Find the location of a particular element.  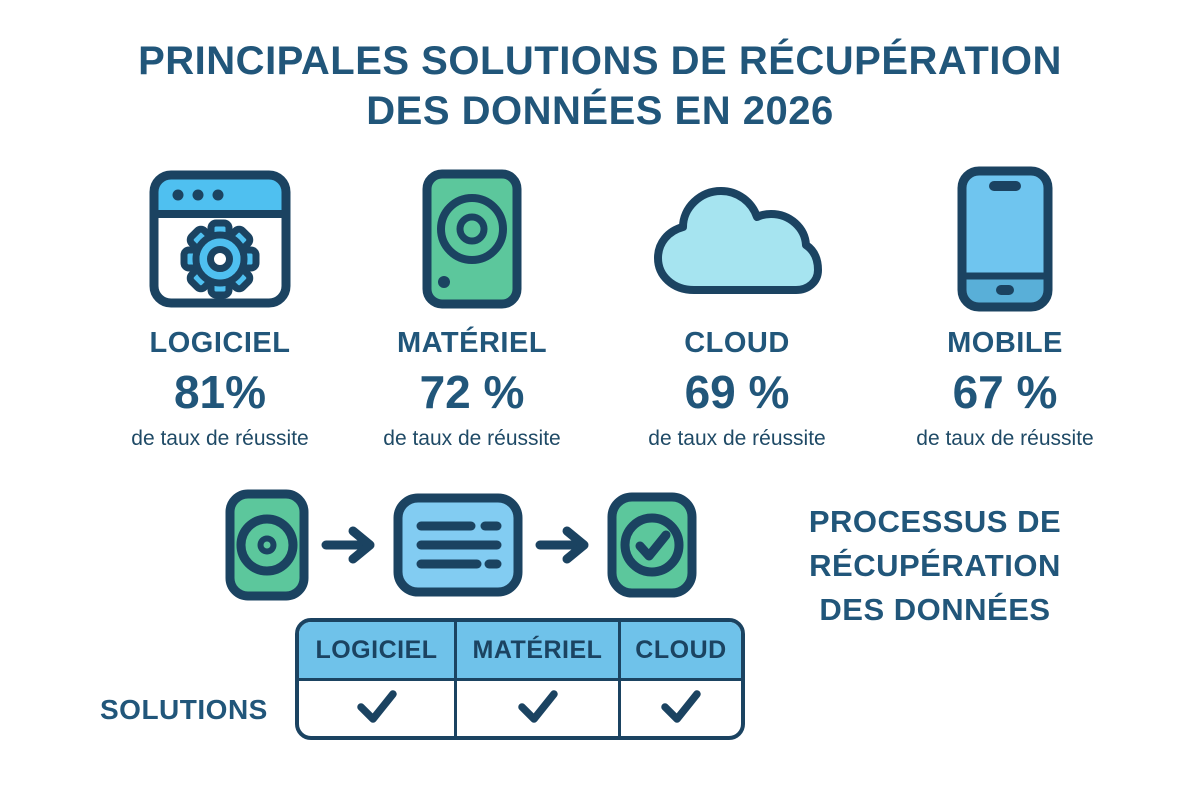

solution-label: LOGICIEL is located at coordinates (220, 343).